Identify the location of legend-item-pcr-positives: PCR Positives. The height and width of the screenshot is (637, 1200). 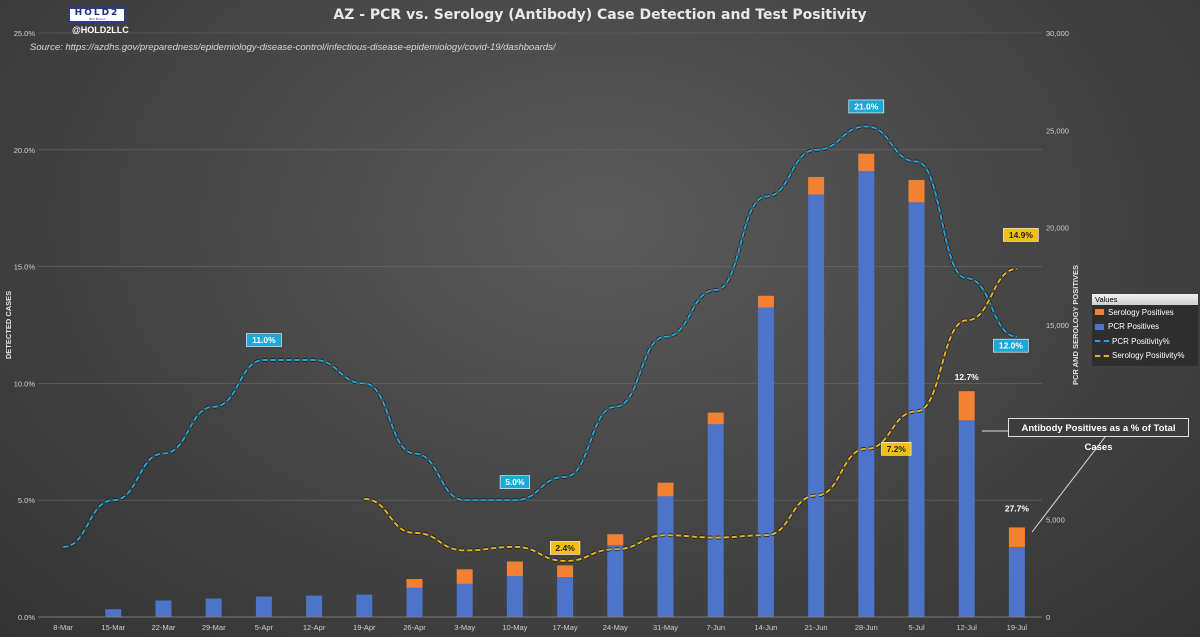
(1145, 327).